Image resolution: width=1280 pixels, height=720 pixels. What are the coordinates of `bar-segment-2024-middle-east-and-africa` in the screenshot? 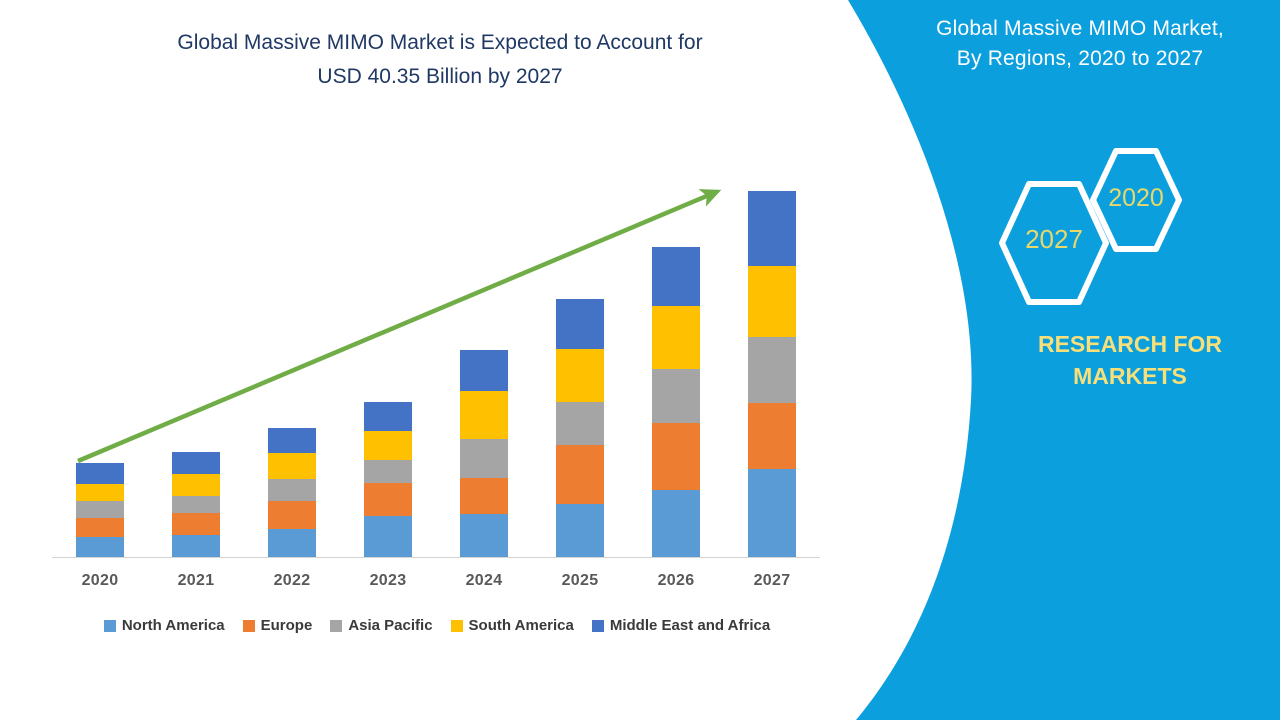 It's located at (484, 370).